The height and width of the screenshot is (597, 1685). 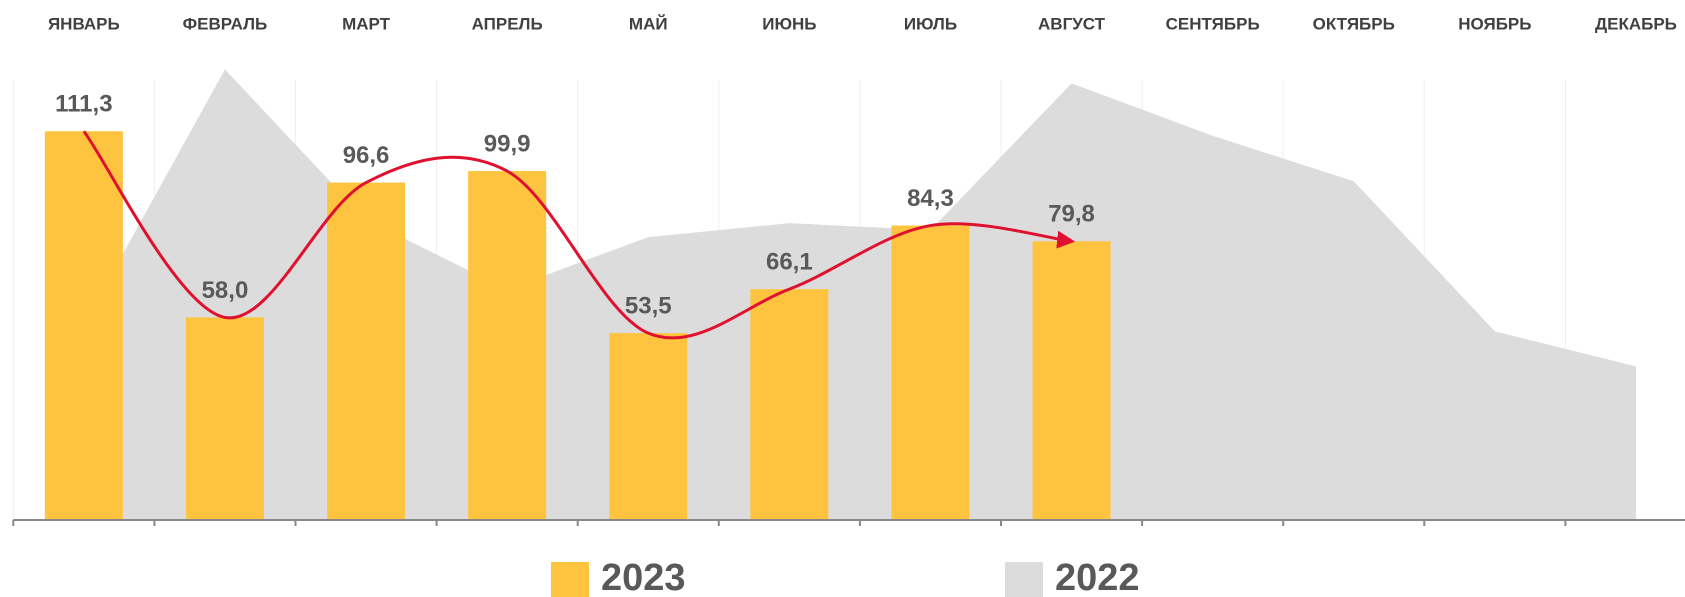 I want to click on x-tick-label: ИЮНЬ, so click(x=789, y=23).